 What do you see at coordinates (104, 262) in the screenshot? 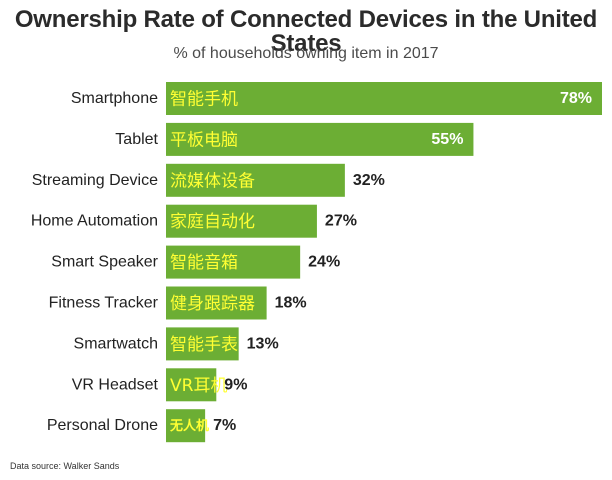
I see `category-label: Smart Speaker` at bounding box center [104, 262].